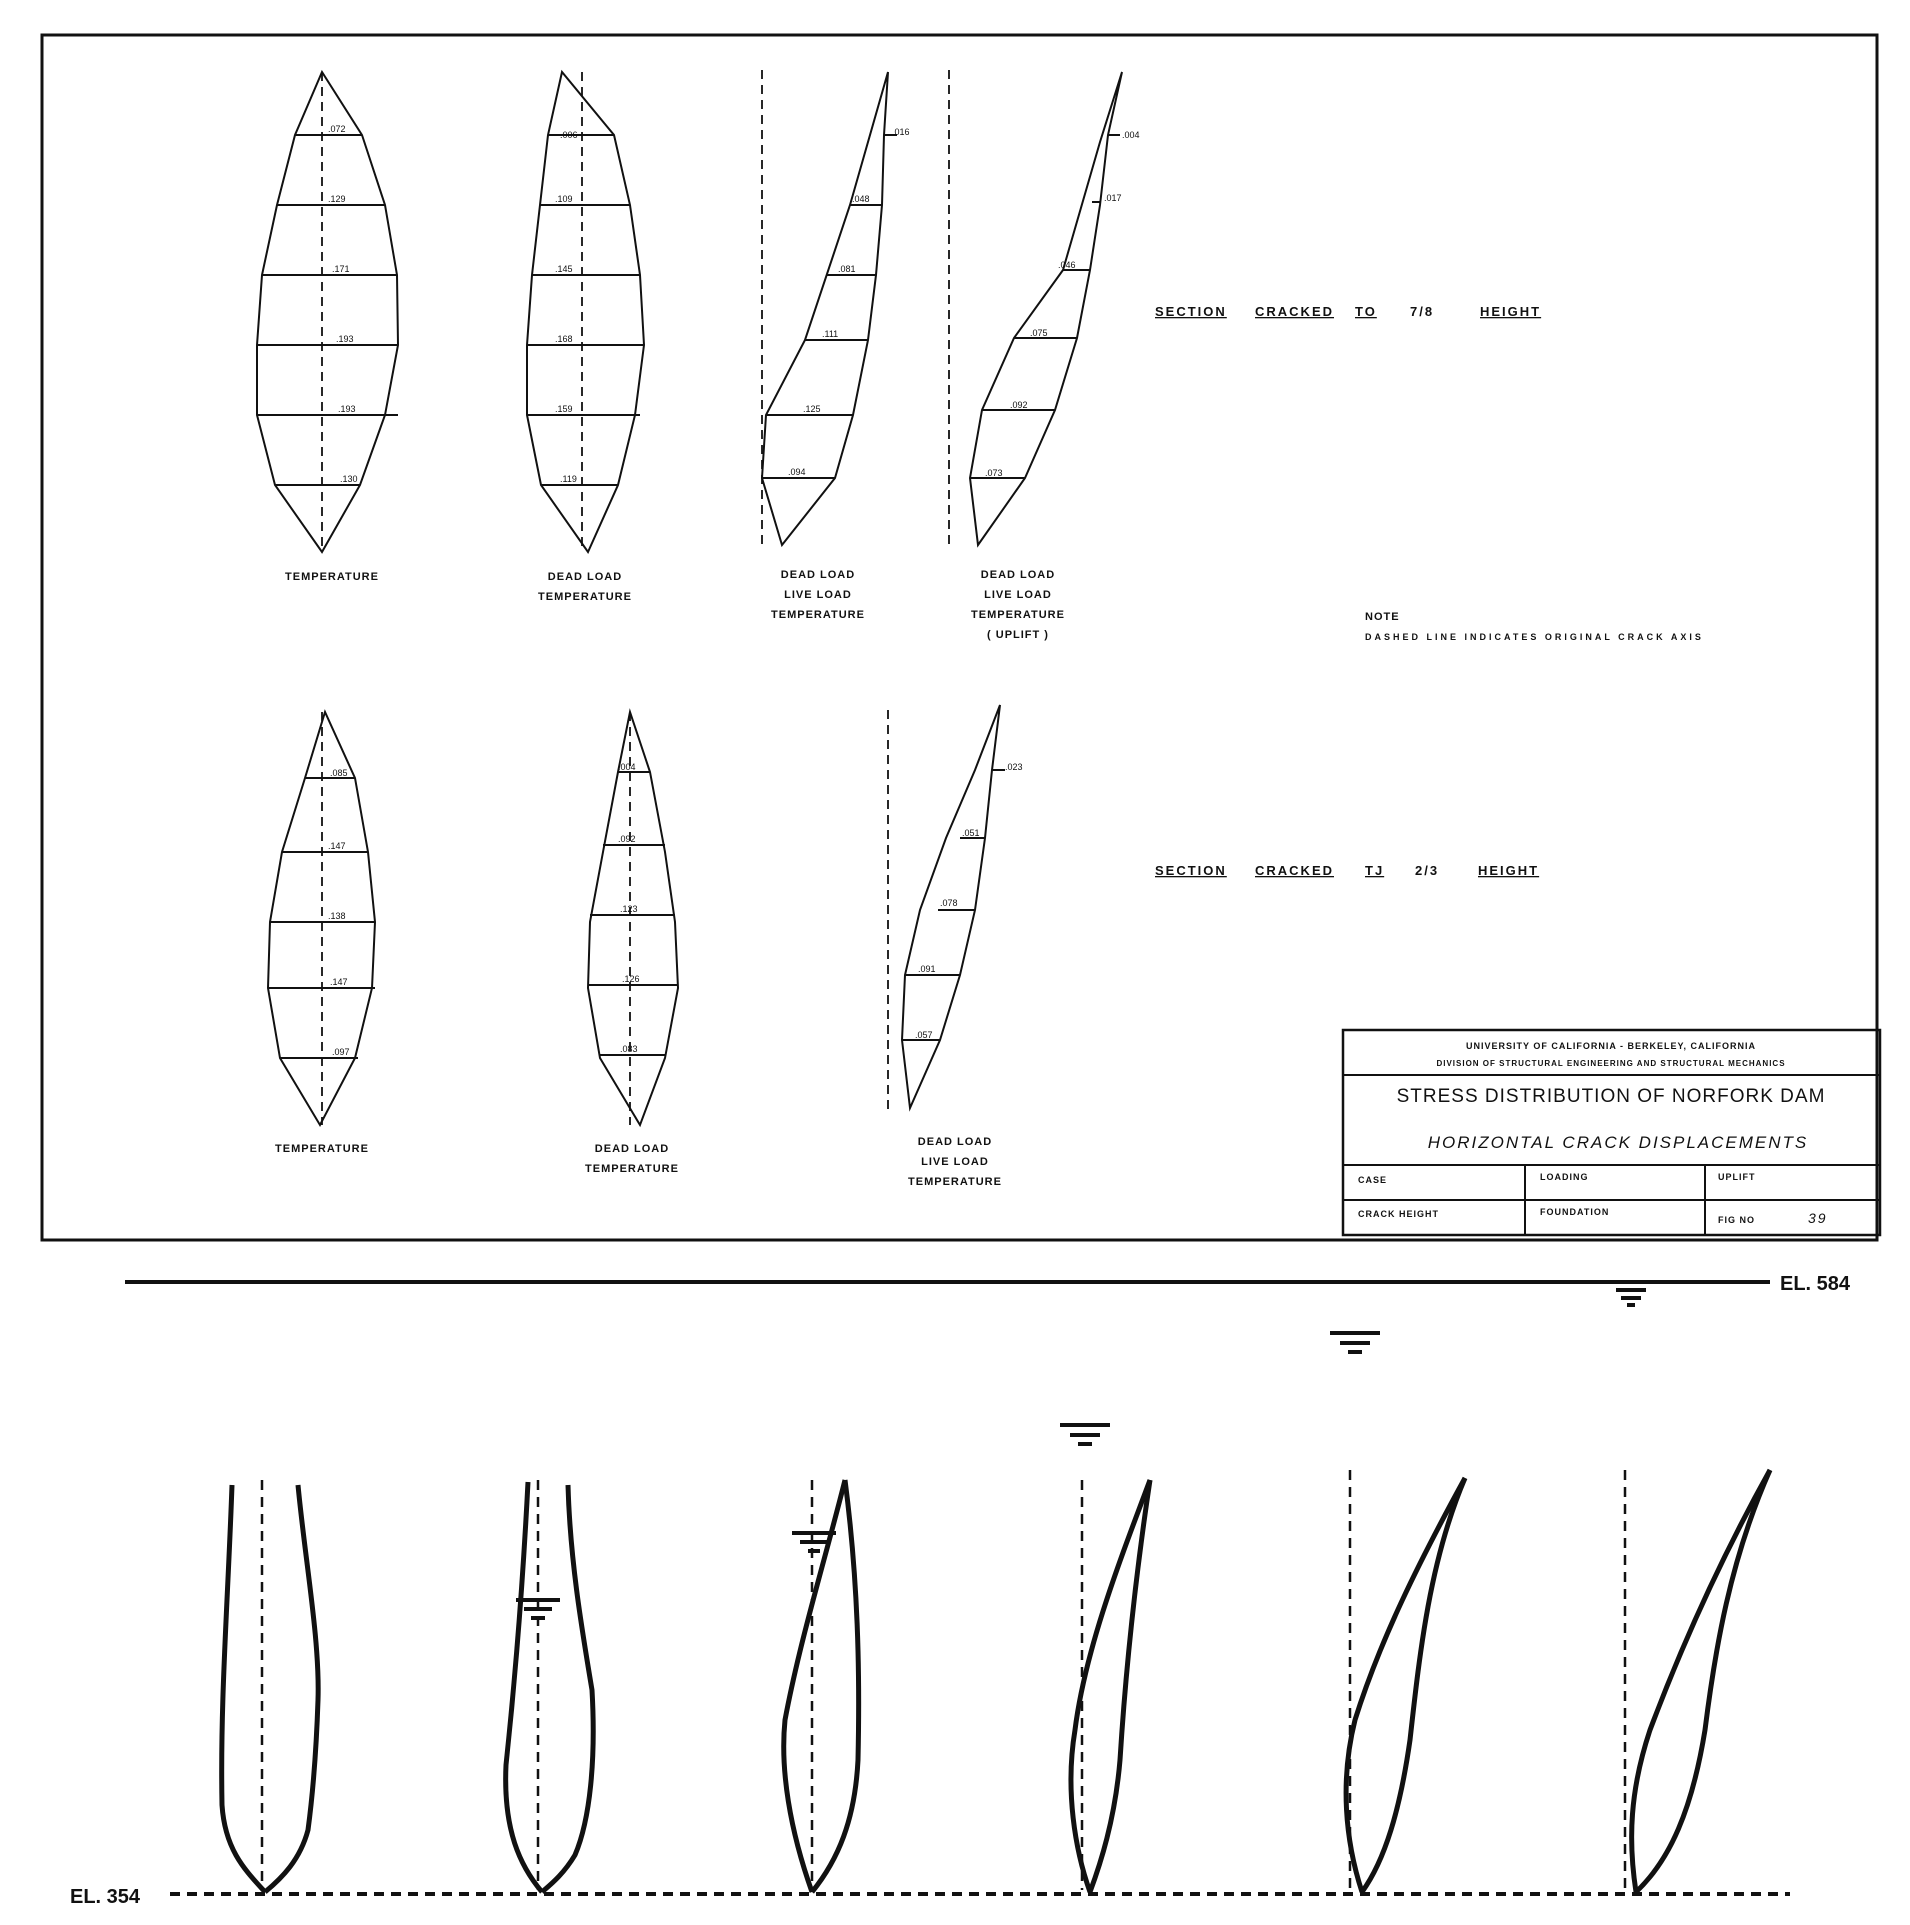 The image size is (1910, 1925). What do you see at coordinates (1019, 405) in the screenshot?
I see `upper-upl-value-5: .092` at bounding box center [1019, 405].